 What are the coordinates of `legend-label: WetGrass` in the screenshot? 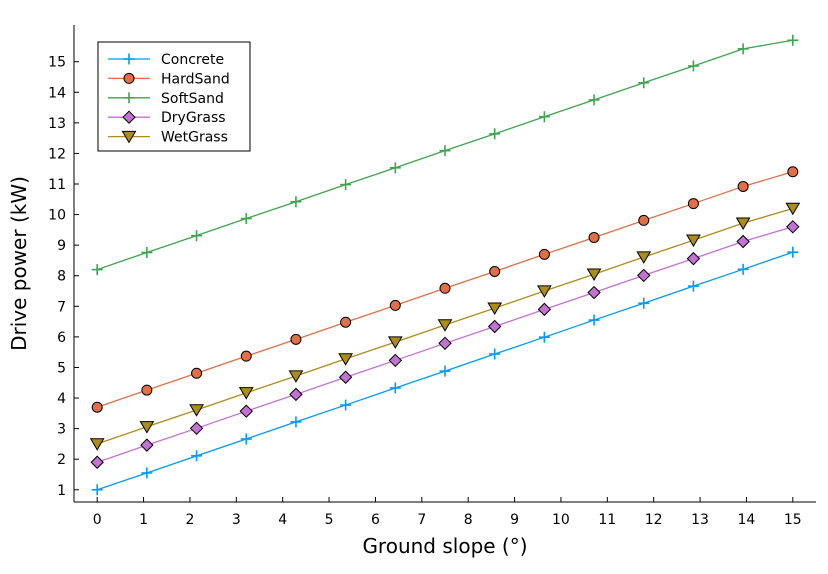 It's located at (194, 138).